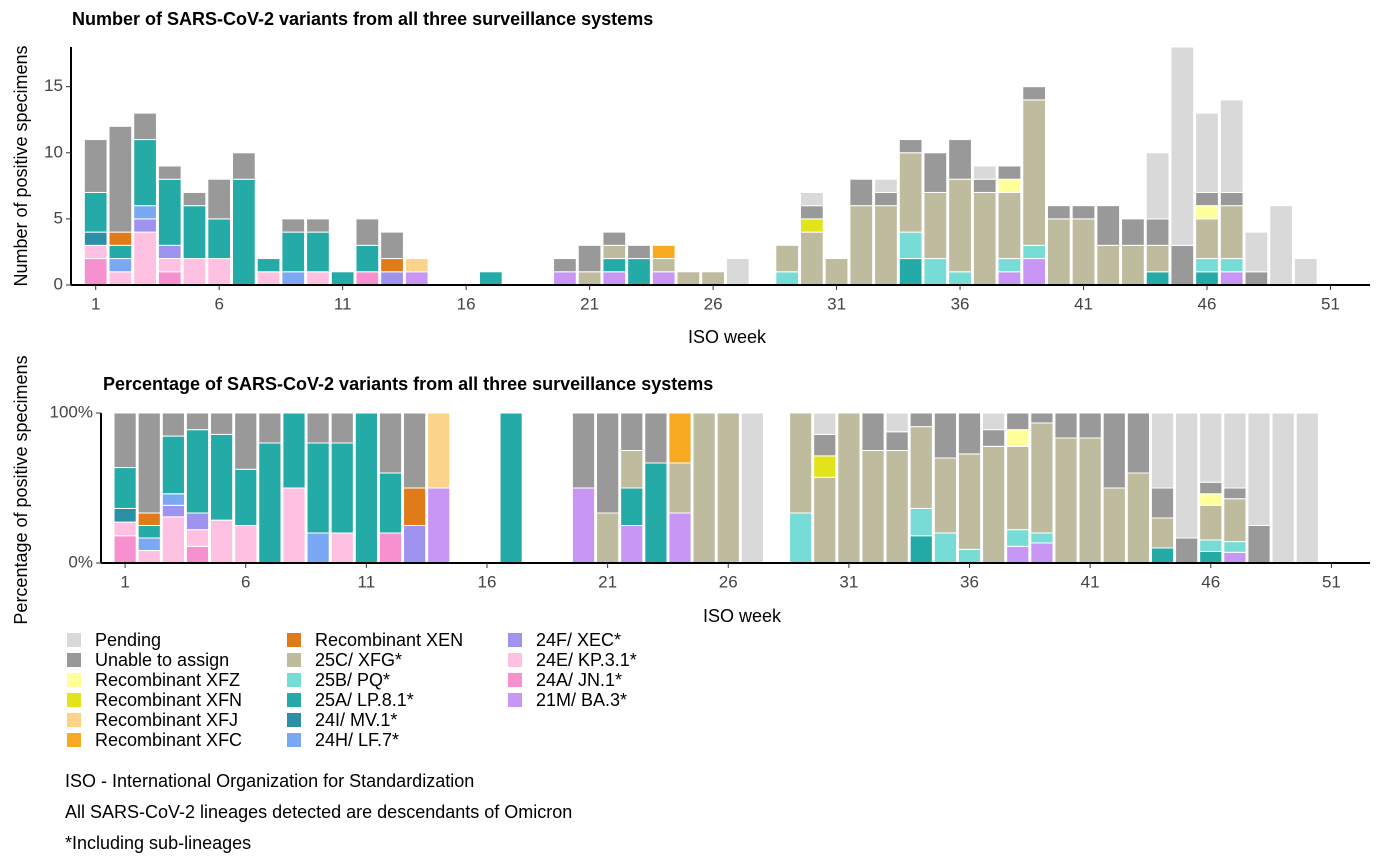  Describe the element at coordinates (1207, 303) in the screenshot. I see `x-tick-label: 46` at that location.